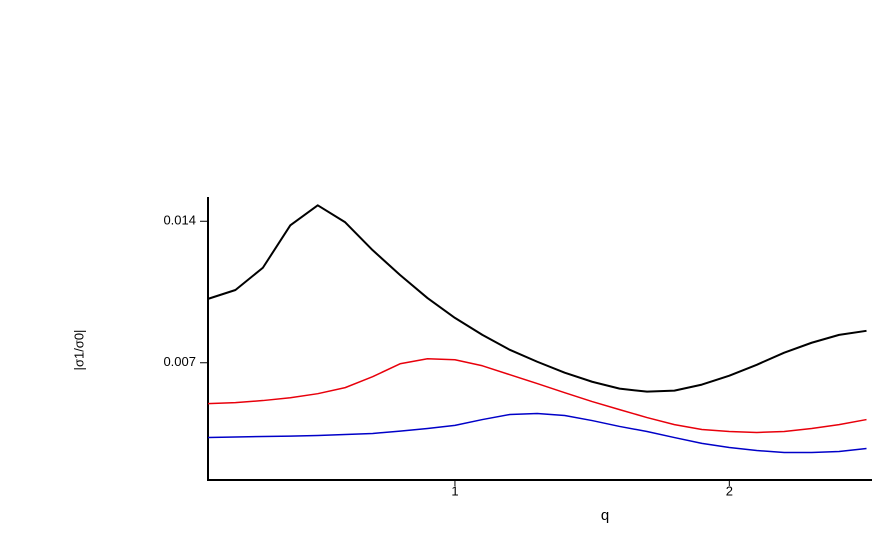 This screenshot has height=545, width=872. Describe the element at coordinates (179, 361) in the screenshot. I see `y-tick-label: 0.007` at that location.